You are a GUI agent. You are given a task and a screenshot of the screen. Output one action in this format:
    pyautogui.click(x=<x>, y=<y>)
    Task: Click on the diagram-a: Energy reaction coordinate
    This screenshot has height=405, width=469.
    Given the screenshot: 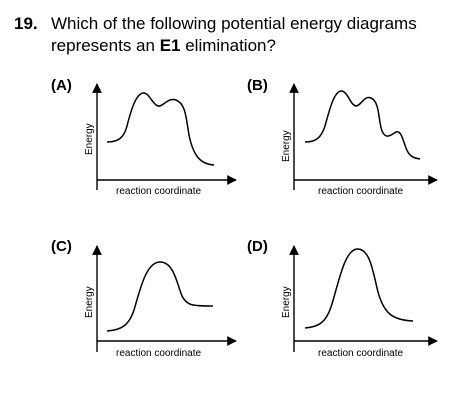 What is the action you would take?
    pyautogui.click(x=160, y=140)
    